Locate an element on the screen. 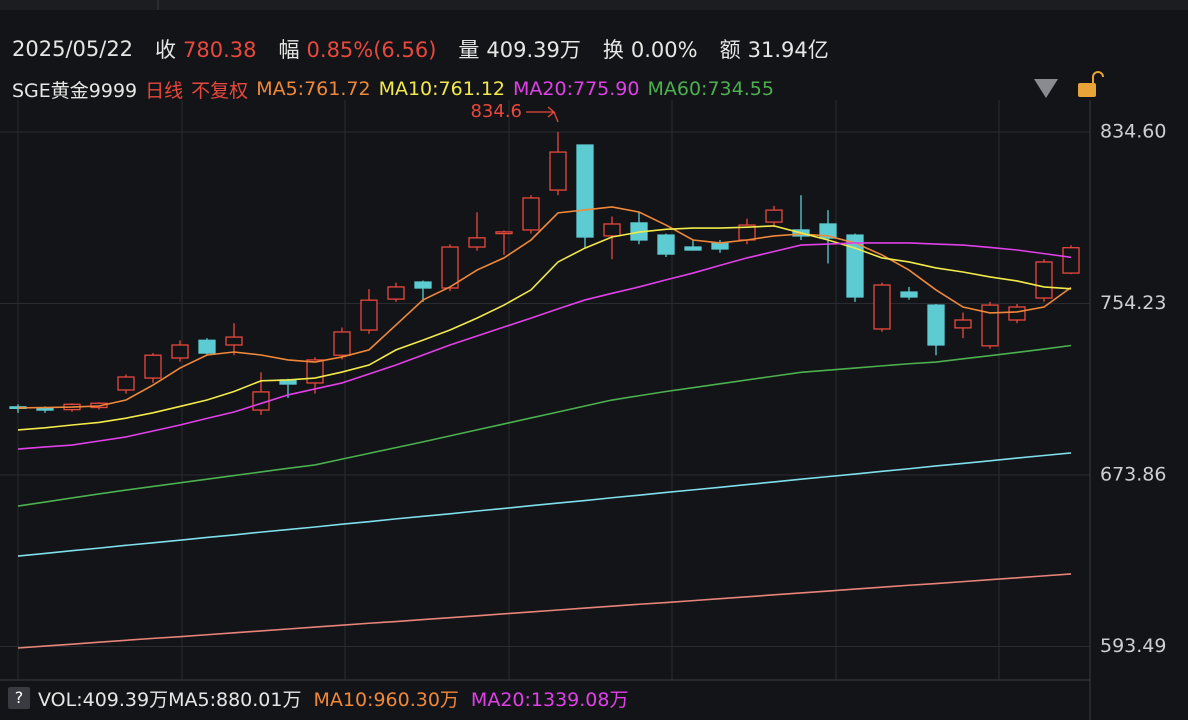 This screenshot has height=720, width=1188. annotation-arrow is located at coordinates (542, 114).